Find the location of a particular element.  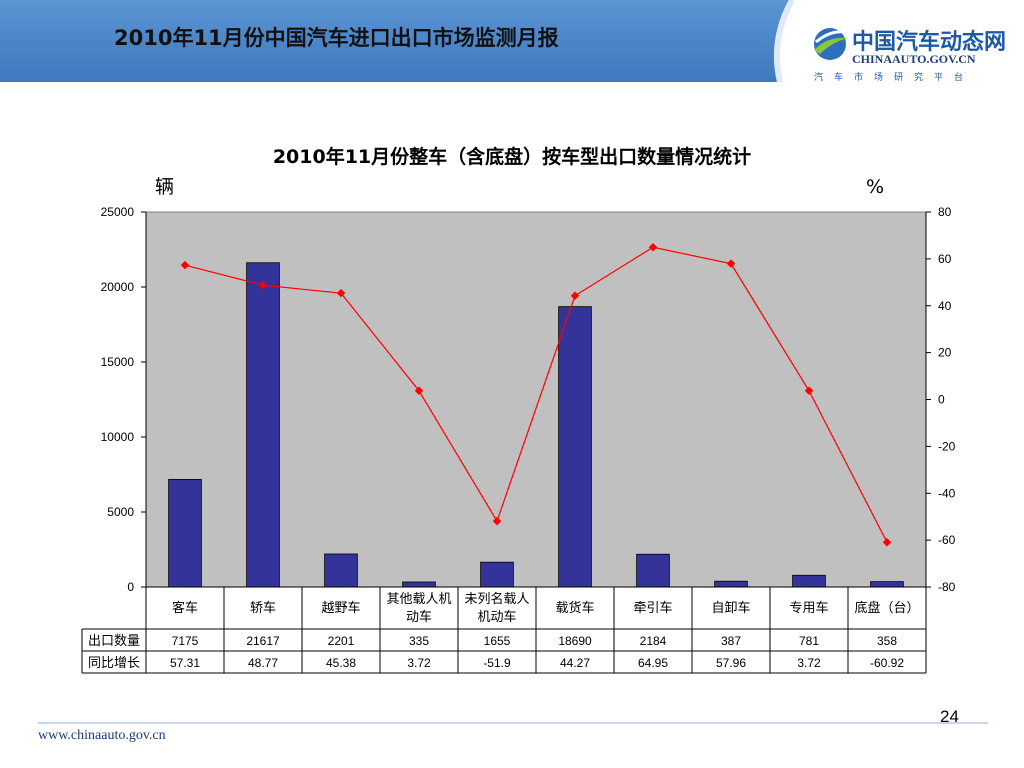

chart-title: 2010年11月份整车（含底盘）按车型出口数量情况统计 is located at coordinates (512, 157).